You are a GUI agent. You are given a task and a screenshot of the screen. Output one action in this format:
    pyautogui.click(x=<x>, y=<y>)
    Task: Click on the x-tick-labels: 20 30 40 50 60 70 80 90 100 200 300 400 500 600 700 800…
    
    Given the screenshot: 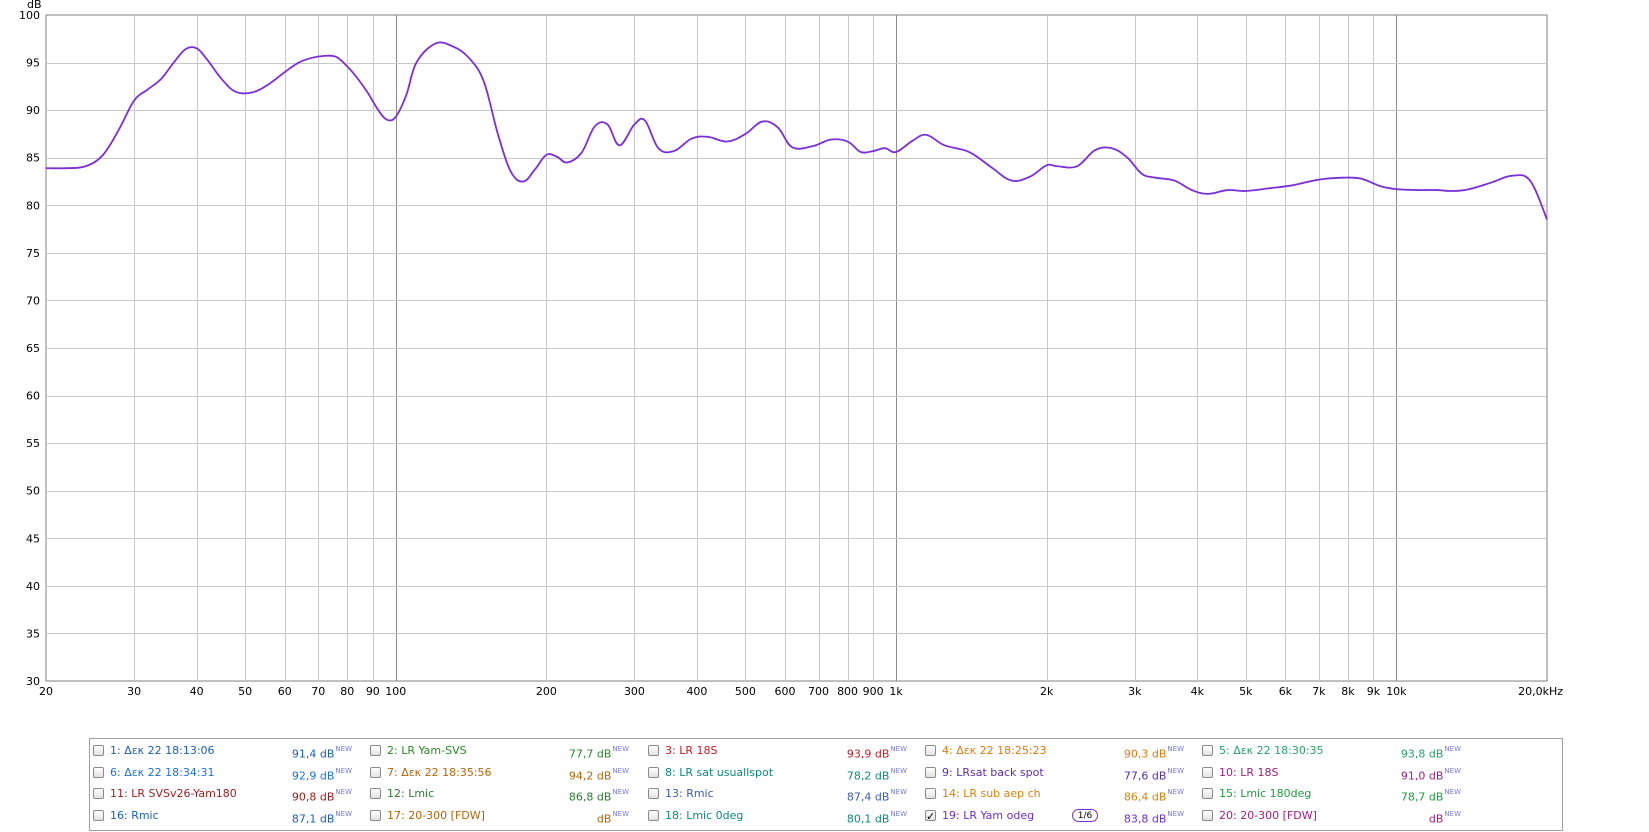 What is the action you would take?
    pyautogui.click(x=801, y=691)
    